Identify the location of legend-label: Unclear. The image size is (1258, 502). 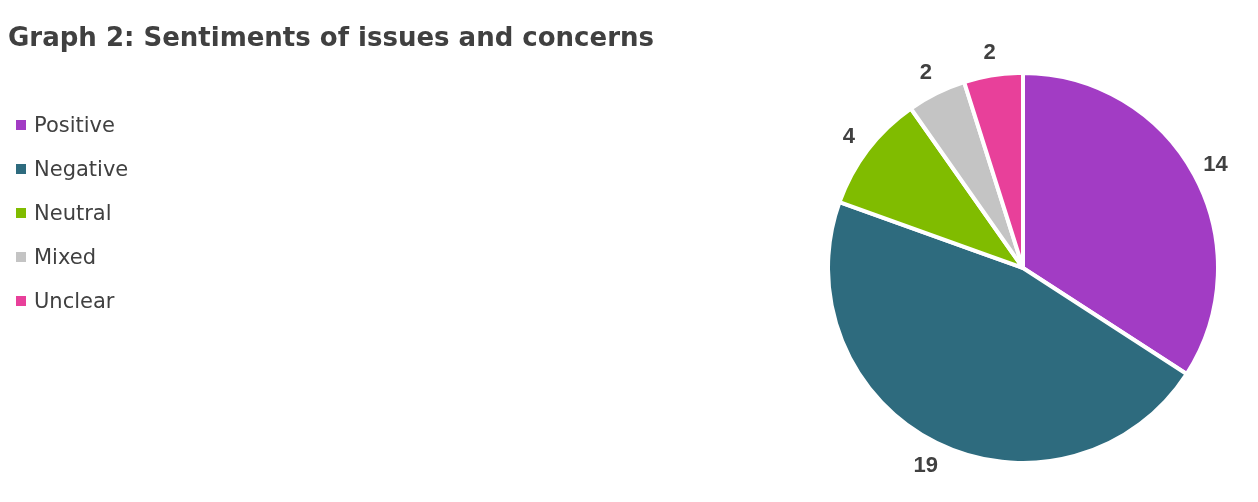
(74, 301).